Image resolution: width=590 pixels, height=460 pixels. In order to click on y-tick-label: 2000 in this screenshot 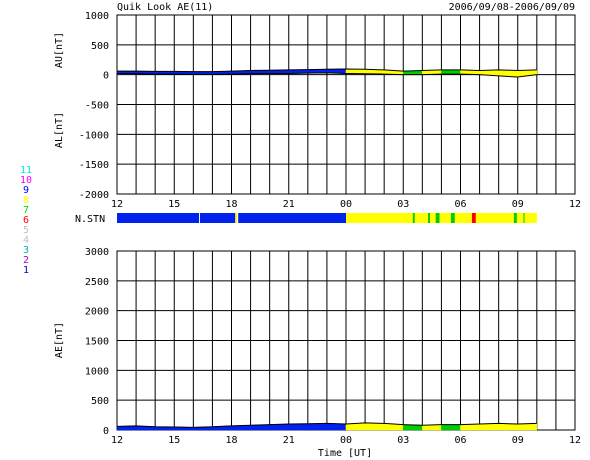, I will do `click(97, 312)`.